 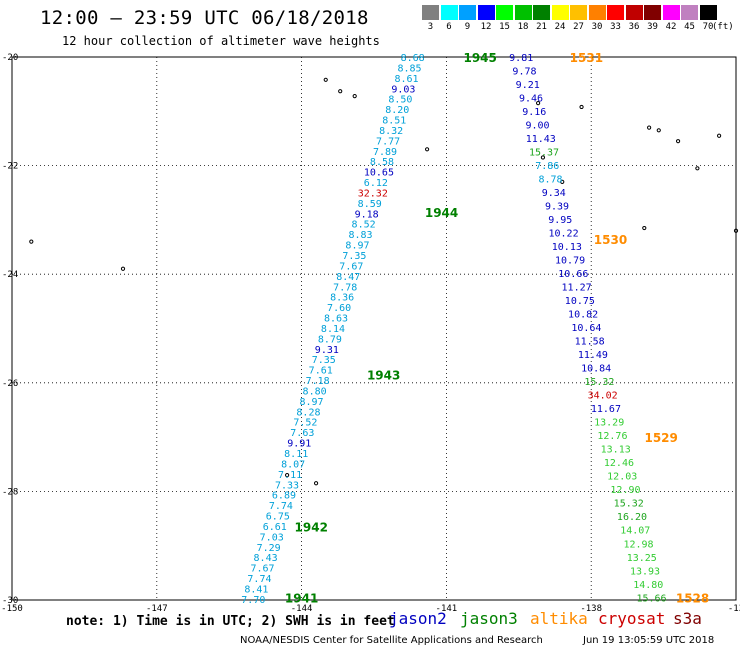 What do you see at coordinates (370, 204) in the screenshot?
I see `wave-height-value: 8.59` at bounding box center [370, 204].